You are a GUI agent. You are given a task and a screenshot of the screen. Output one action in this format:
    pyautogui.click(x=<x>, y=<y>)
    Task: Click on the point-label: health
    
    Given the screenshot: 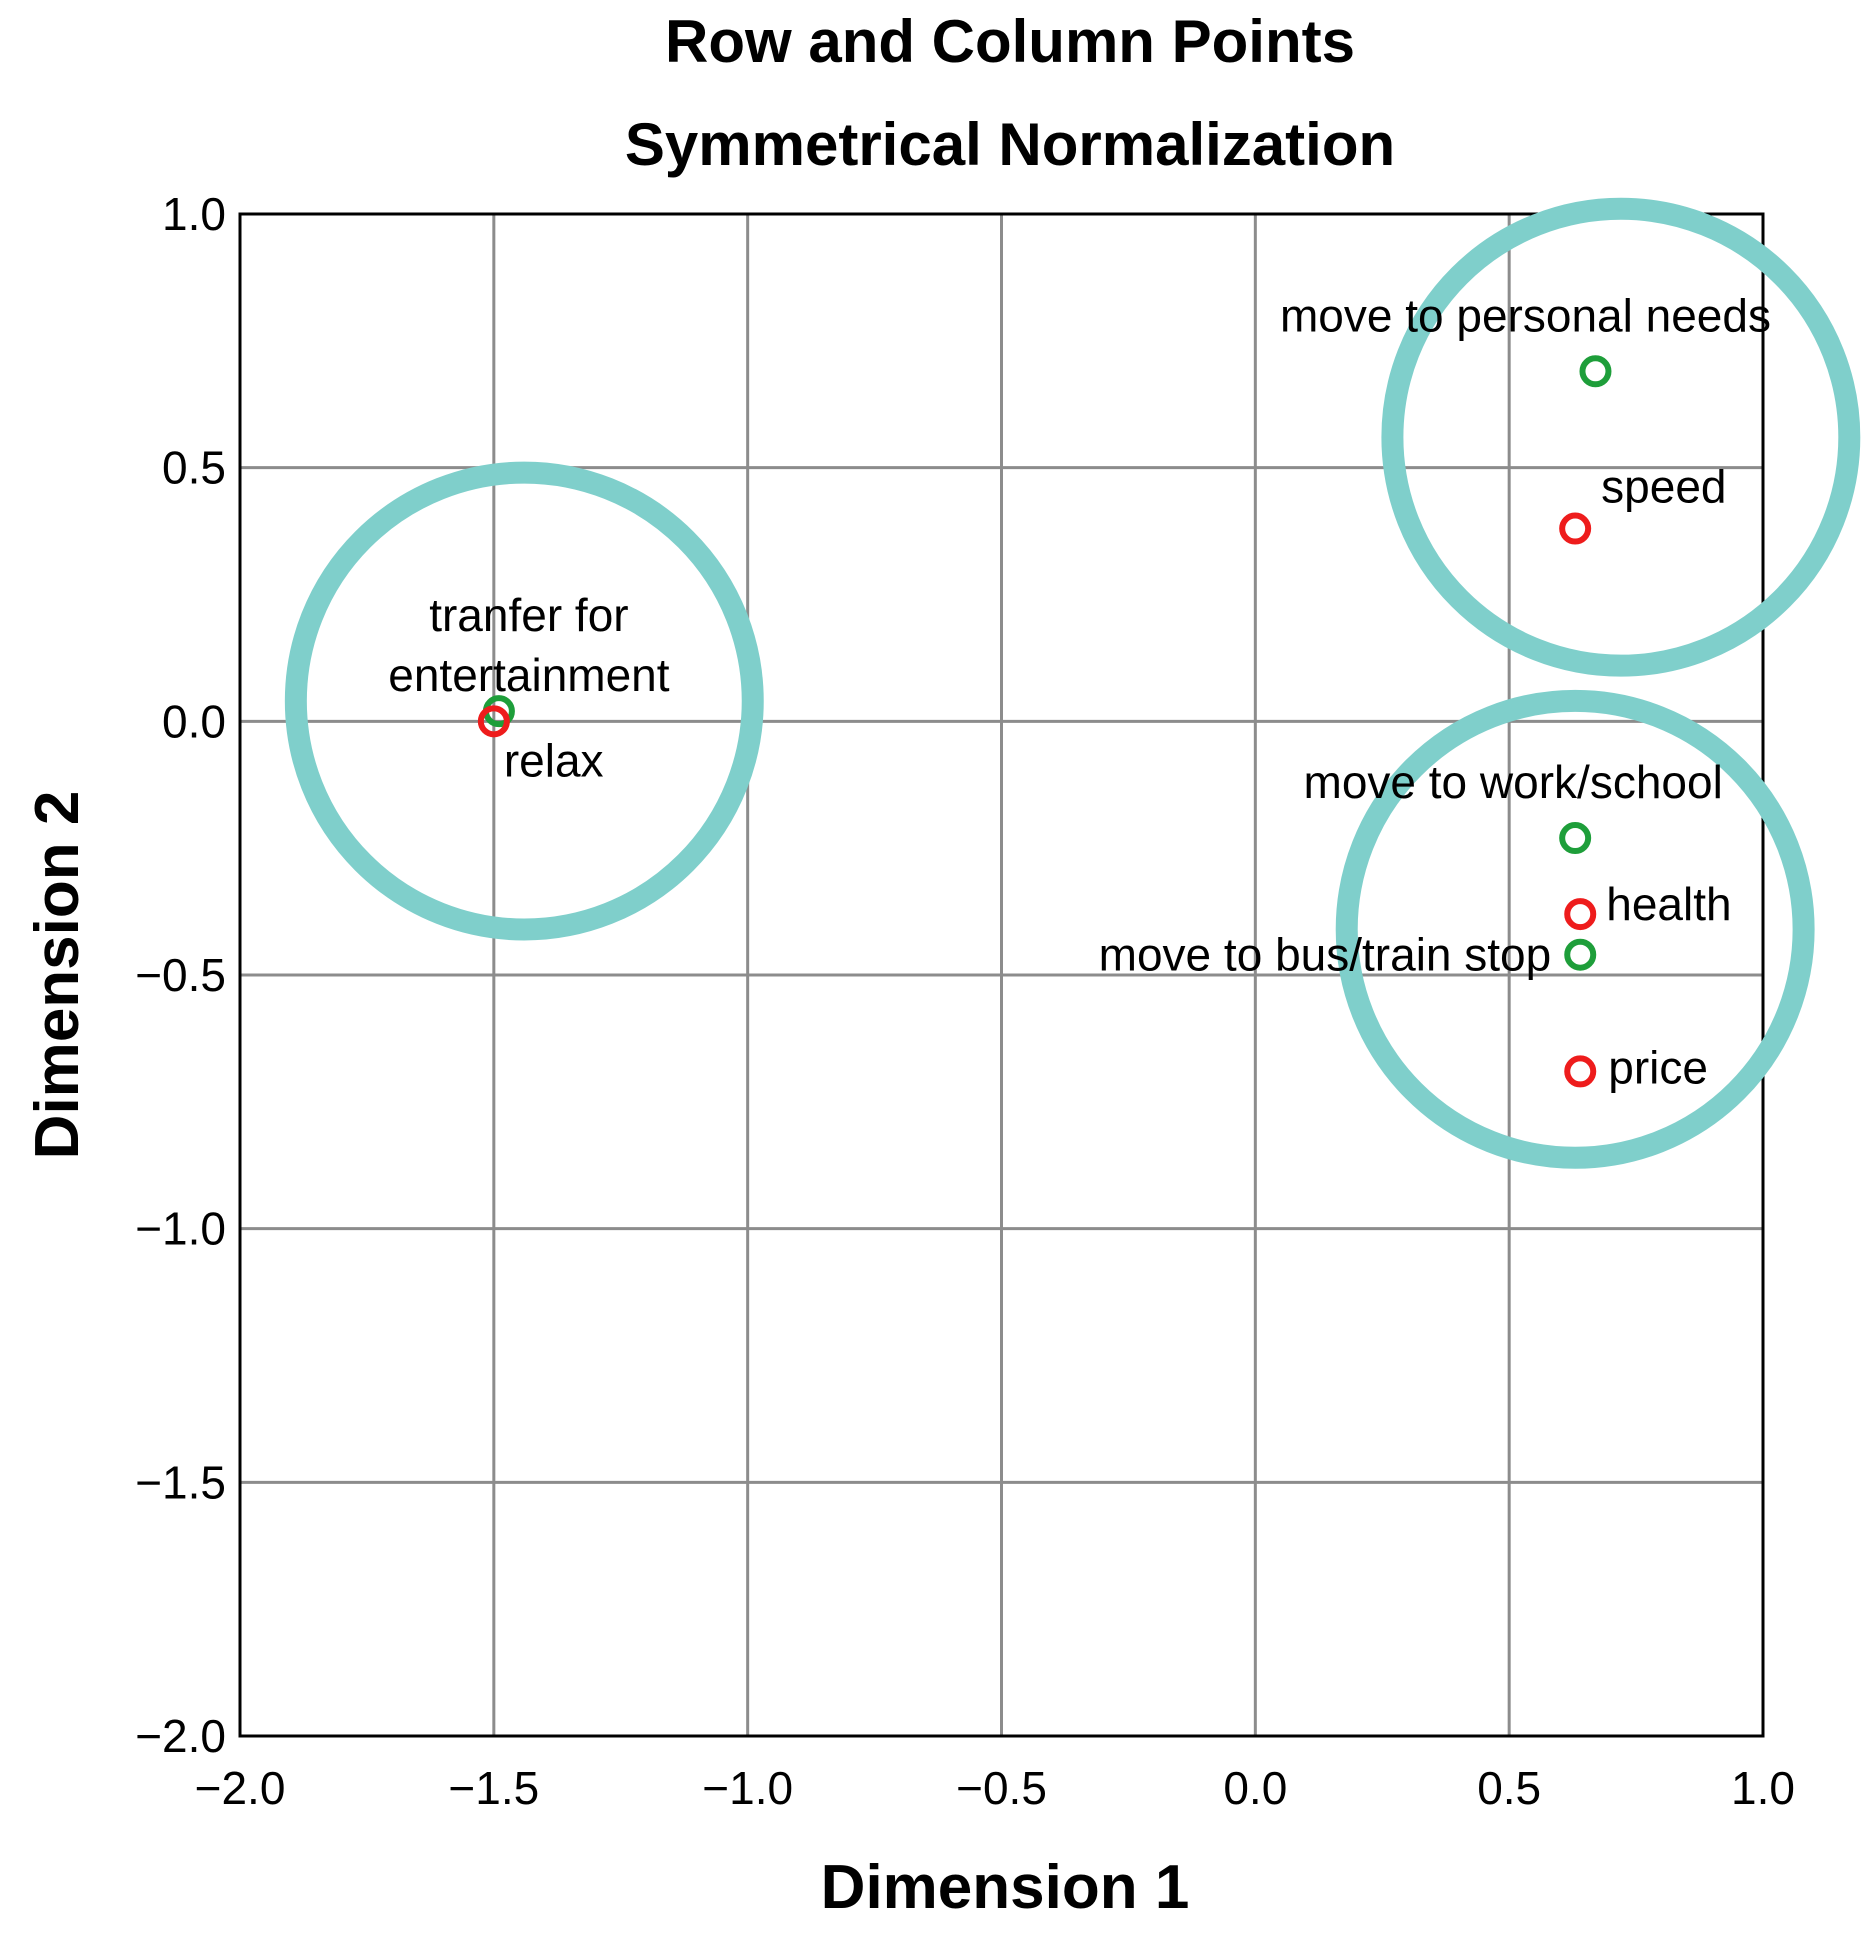 What is the action you would take?
    pyautogui.click(x=1668, y=904)
    